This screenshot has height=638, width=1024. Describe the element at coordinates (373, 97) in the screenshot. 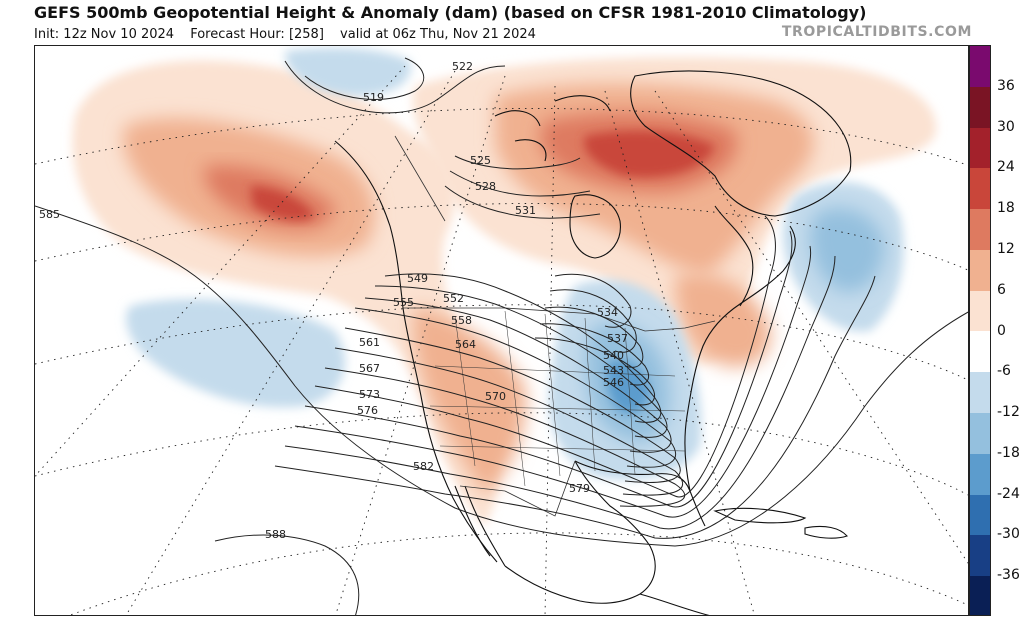

I see `contour-label-519: 519` at that location.